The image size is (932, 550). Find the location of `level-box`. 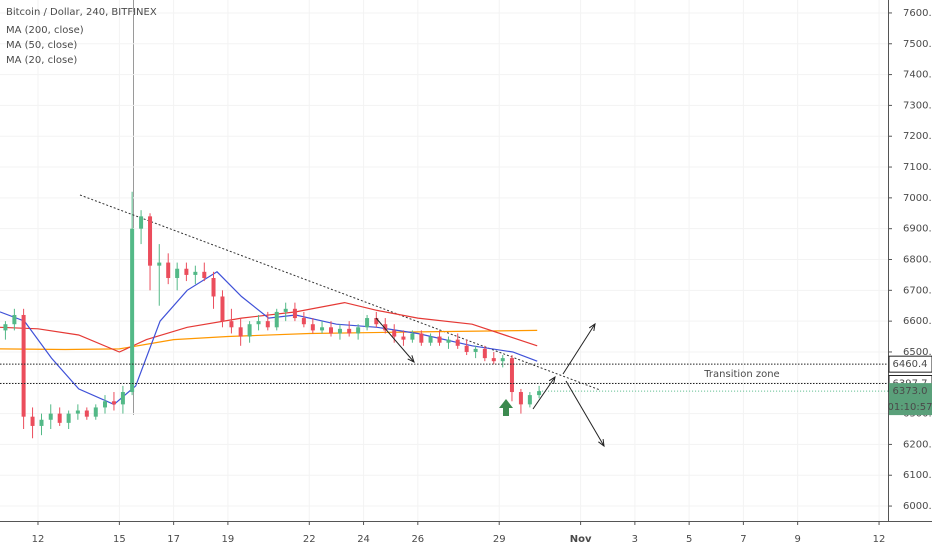

level-box is located at coordinates (910, 364).